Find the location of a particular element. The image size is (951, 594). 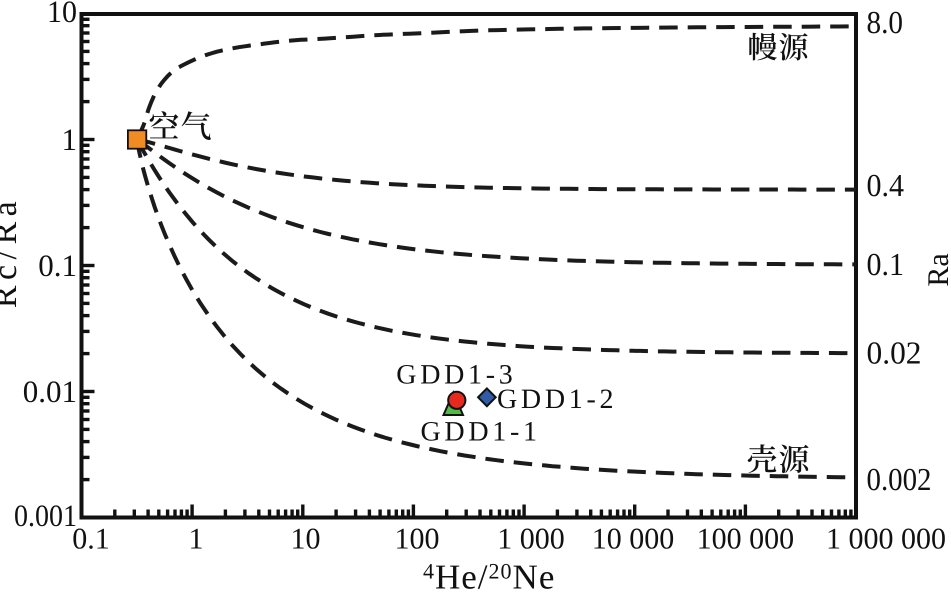

svg-text: 0.01 is located at coordinates (50, 391).